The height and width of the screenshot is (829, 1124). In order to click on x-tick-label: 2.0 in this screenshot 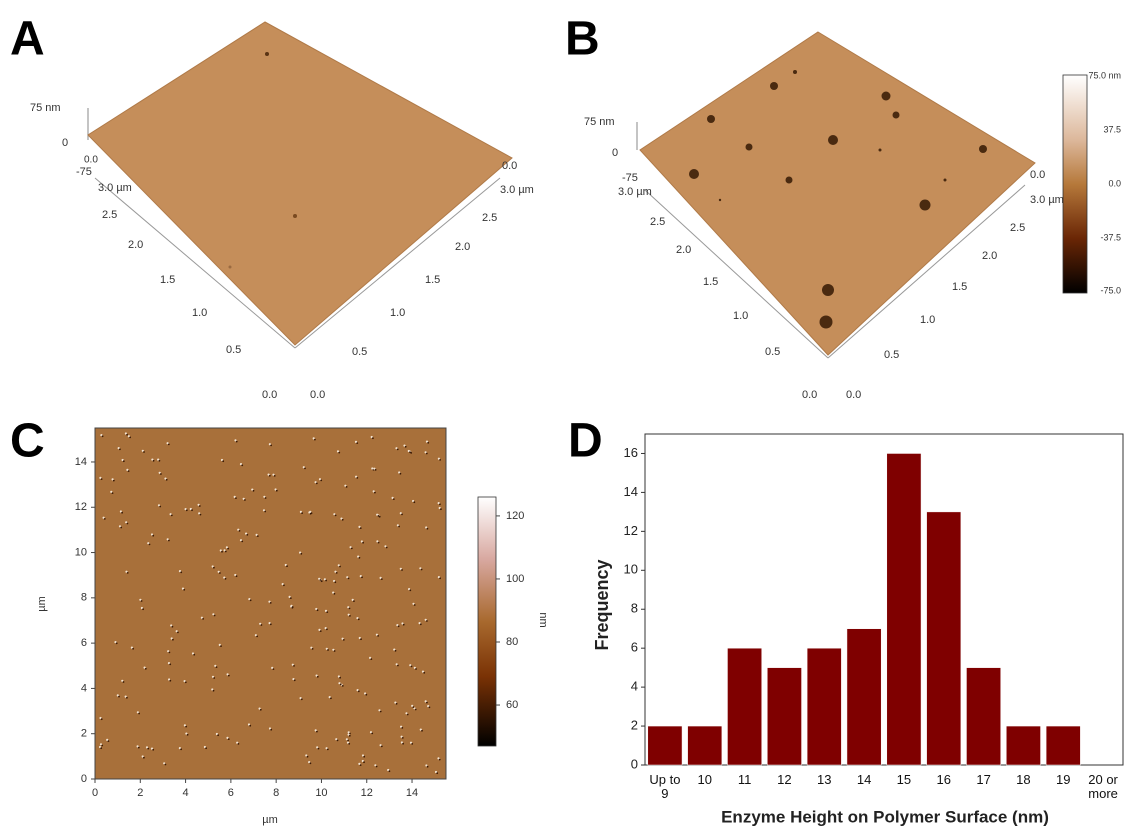, I will do `click(989, 256)`.